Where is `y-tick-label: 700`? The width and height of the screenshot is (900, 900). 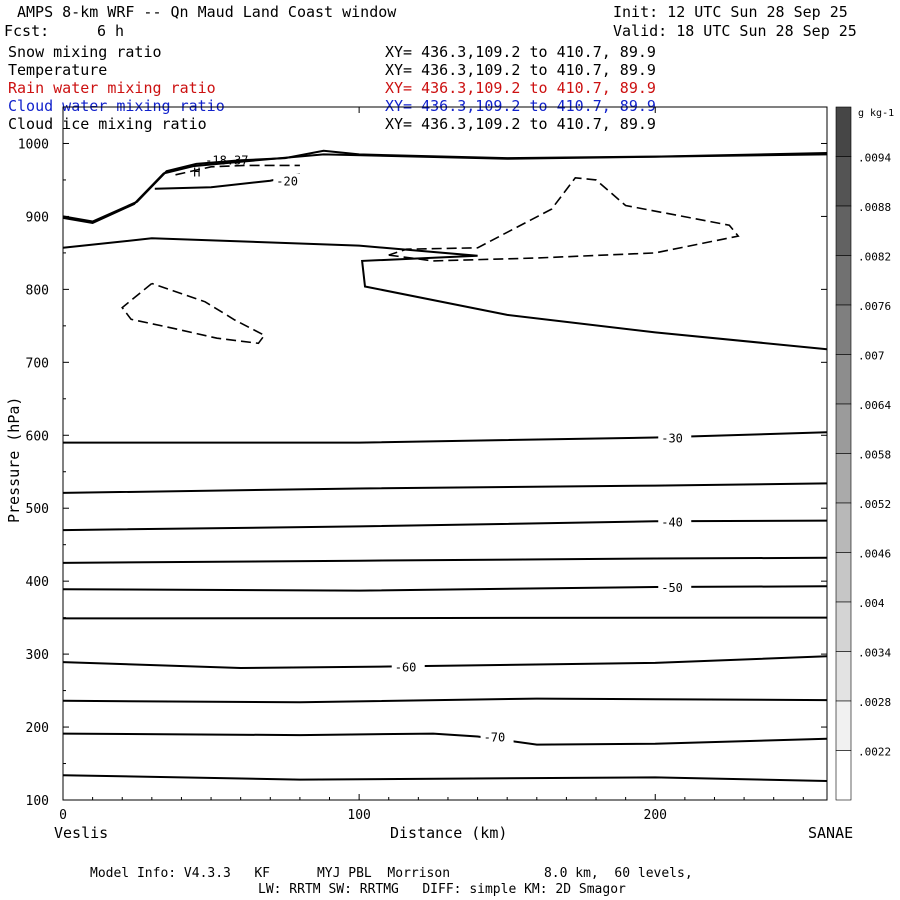
y-tick-label: 700 is located at coordinates (37, 363).